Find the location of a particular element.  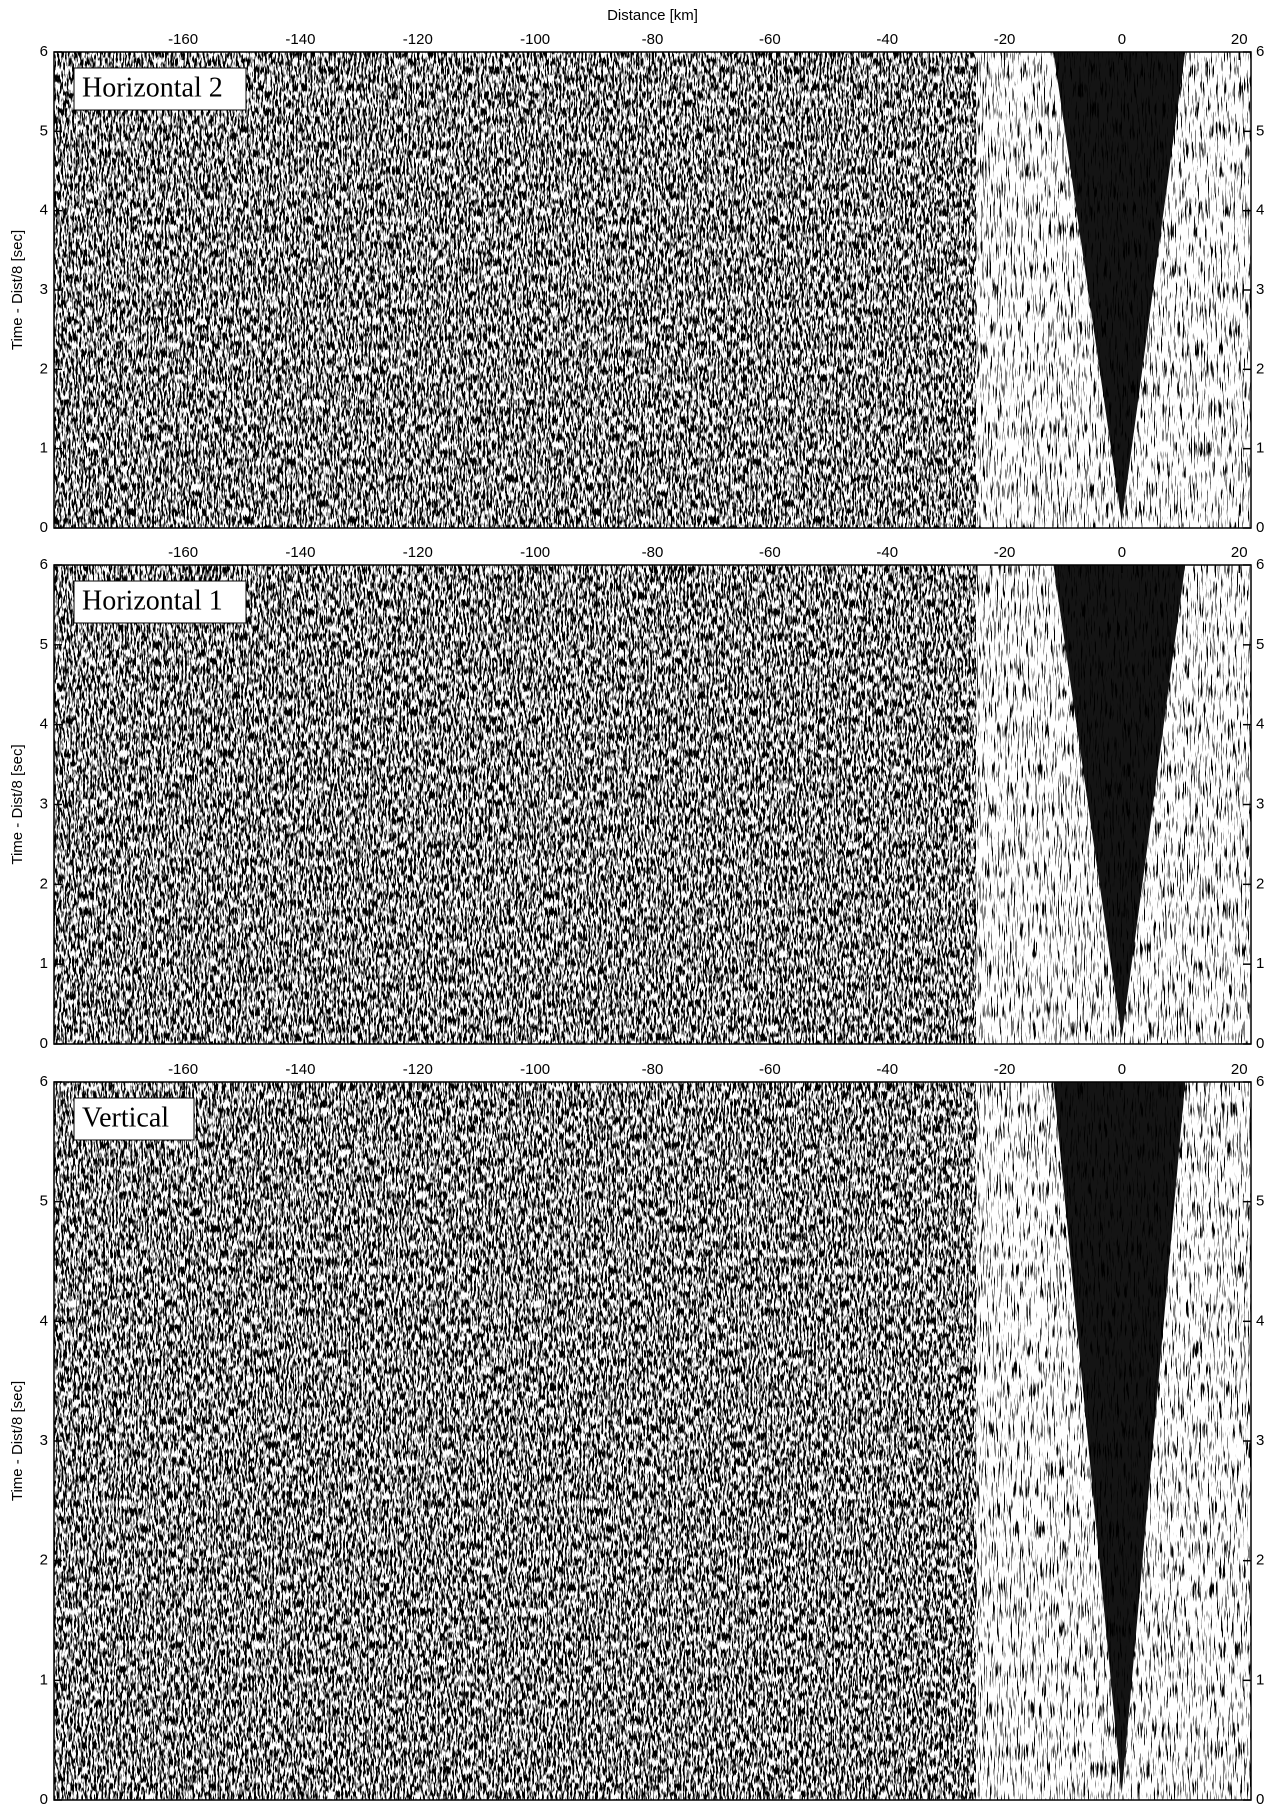

panel-label: Vertical is located at coordinates (125, 1117).